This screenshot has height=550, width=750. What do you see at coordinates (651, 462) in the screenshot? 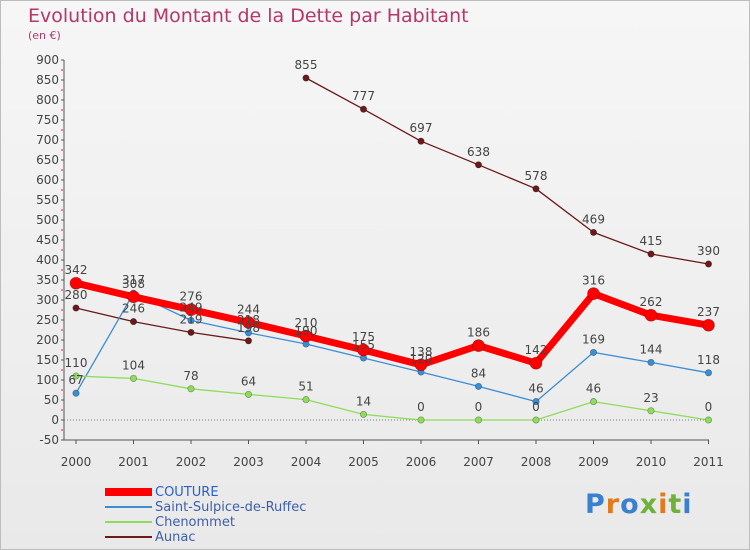
I see `x-tick-label: 2010` at bounding box center [651, 462].